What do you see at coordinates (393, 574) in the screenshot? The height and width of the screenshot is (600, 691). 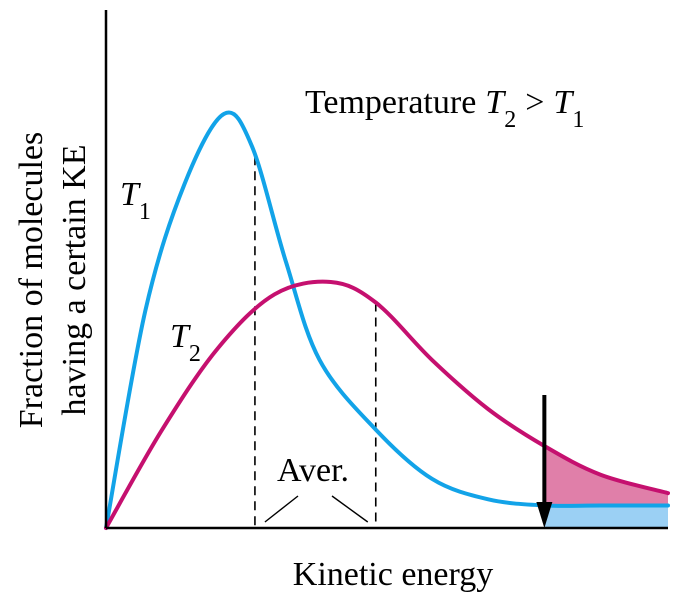 I see `x-axis-label: Kinetic energy` at bounding box center [393, 574].